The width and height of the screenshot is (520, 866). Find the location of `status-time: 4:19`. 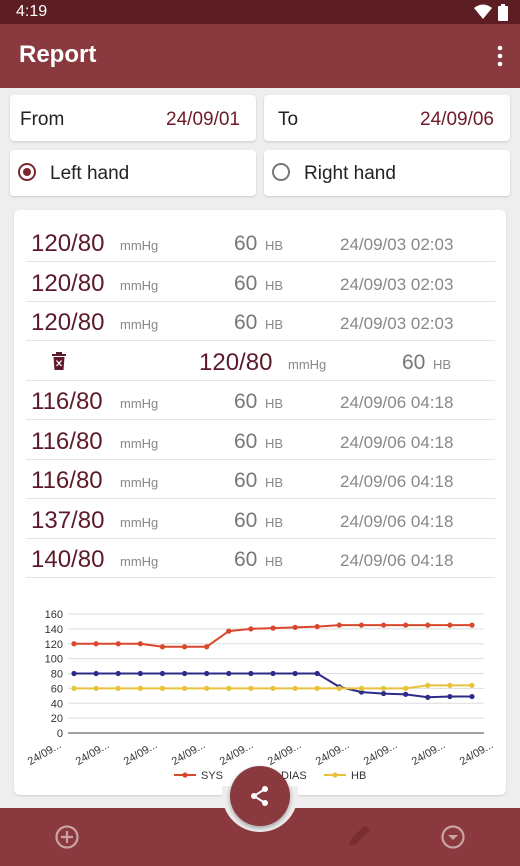

status-time: 4:19 is located at coordinates (32, 11).